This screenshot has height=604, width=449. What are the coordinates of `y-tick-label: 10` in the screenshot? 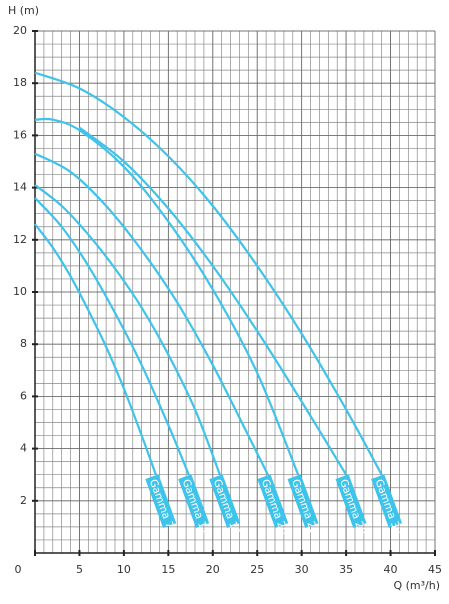 It's located at (20, 291).